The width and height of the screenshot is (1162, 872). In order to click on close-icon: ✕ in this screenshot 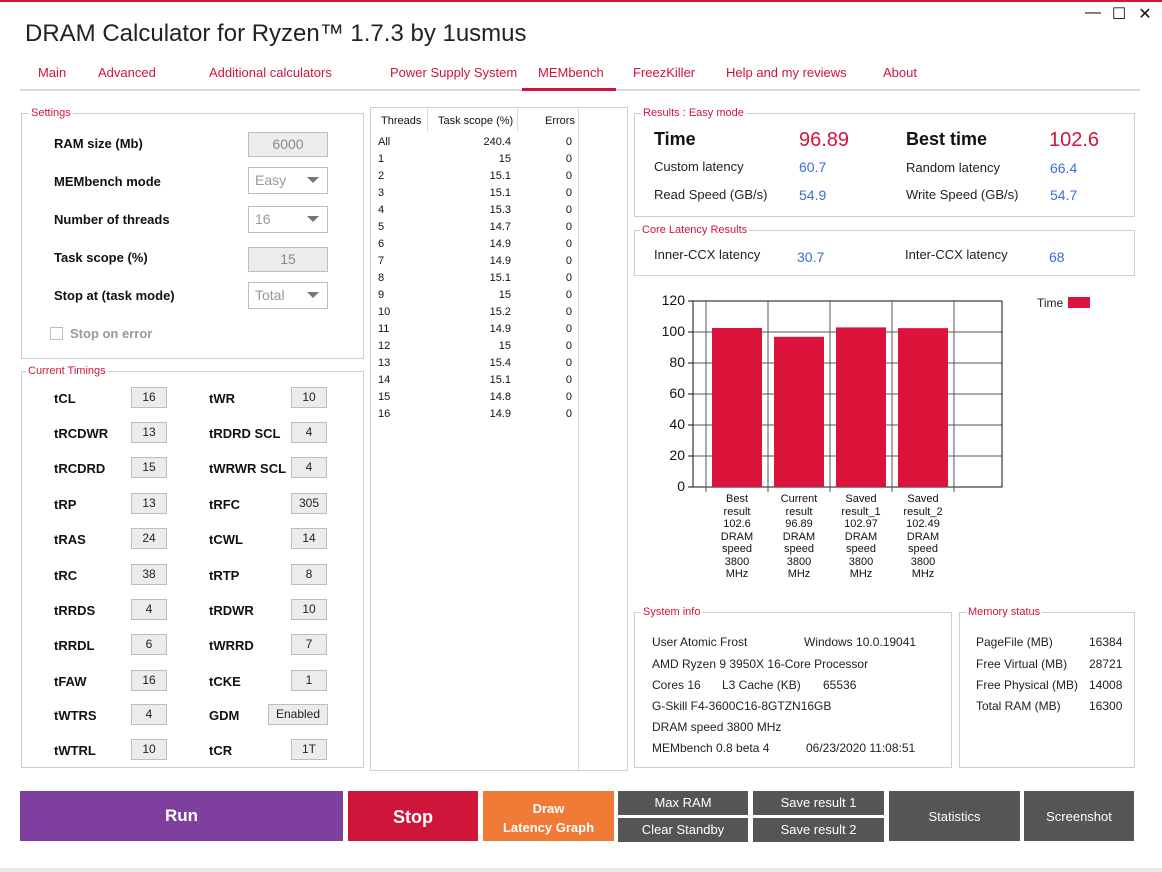, I will do `click(1145, 14)`.